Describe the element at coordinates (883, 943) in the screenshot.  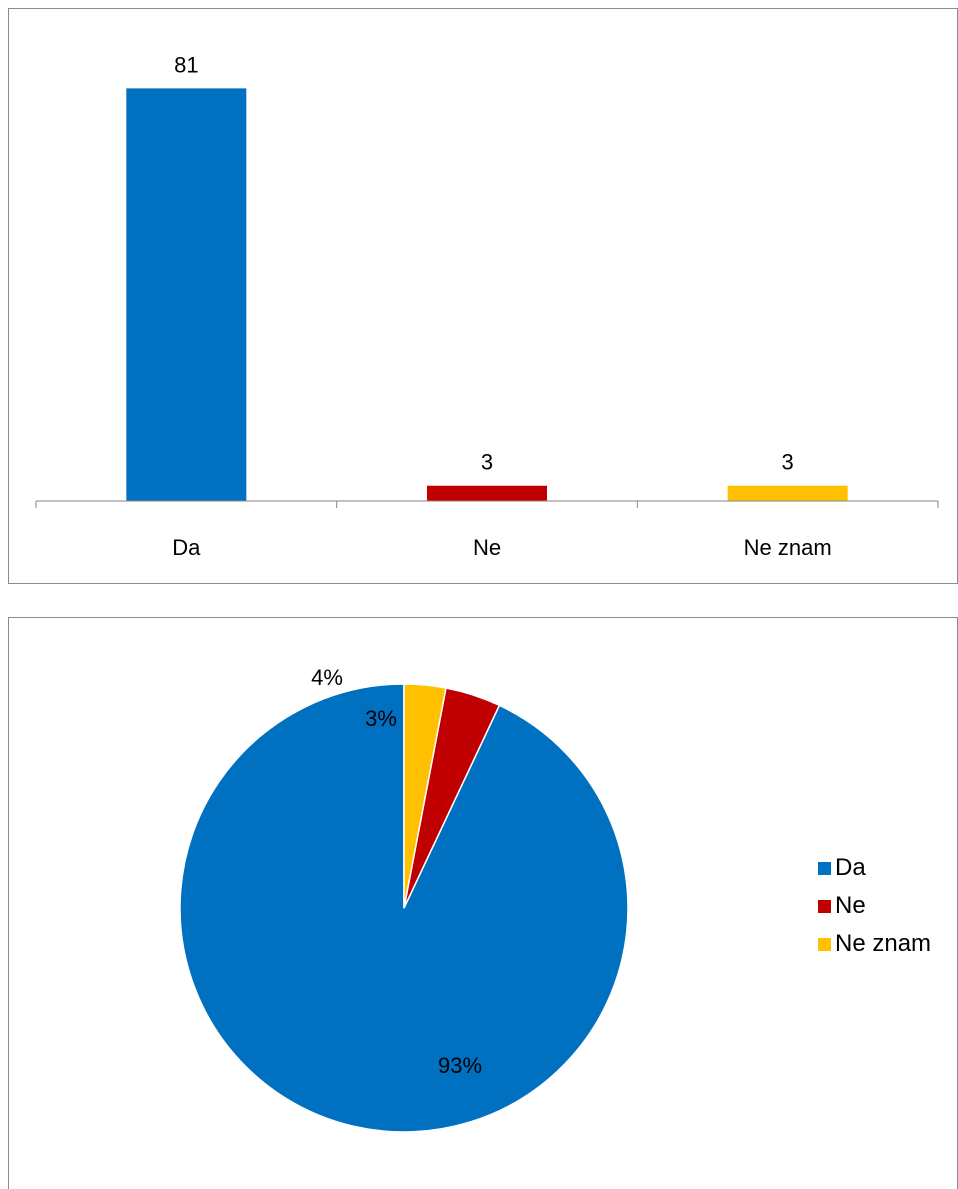
I see `legend-label-ne-znam: Ne znam` at that location.